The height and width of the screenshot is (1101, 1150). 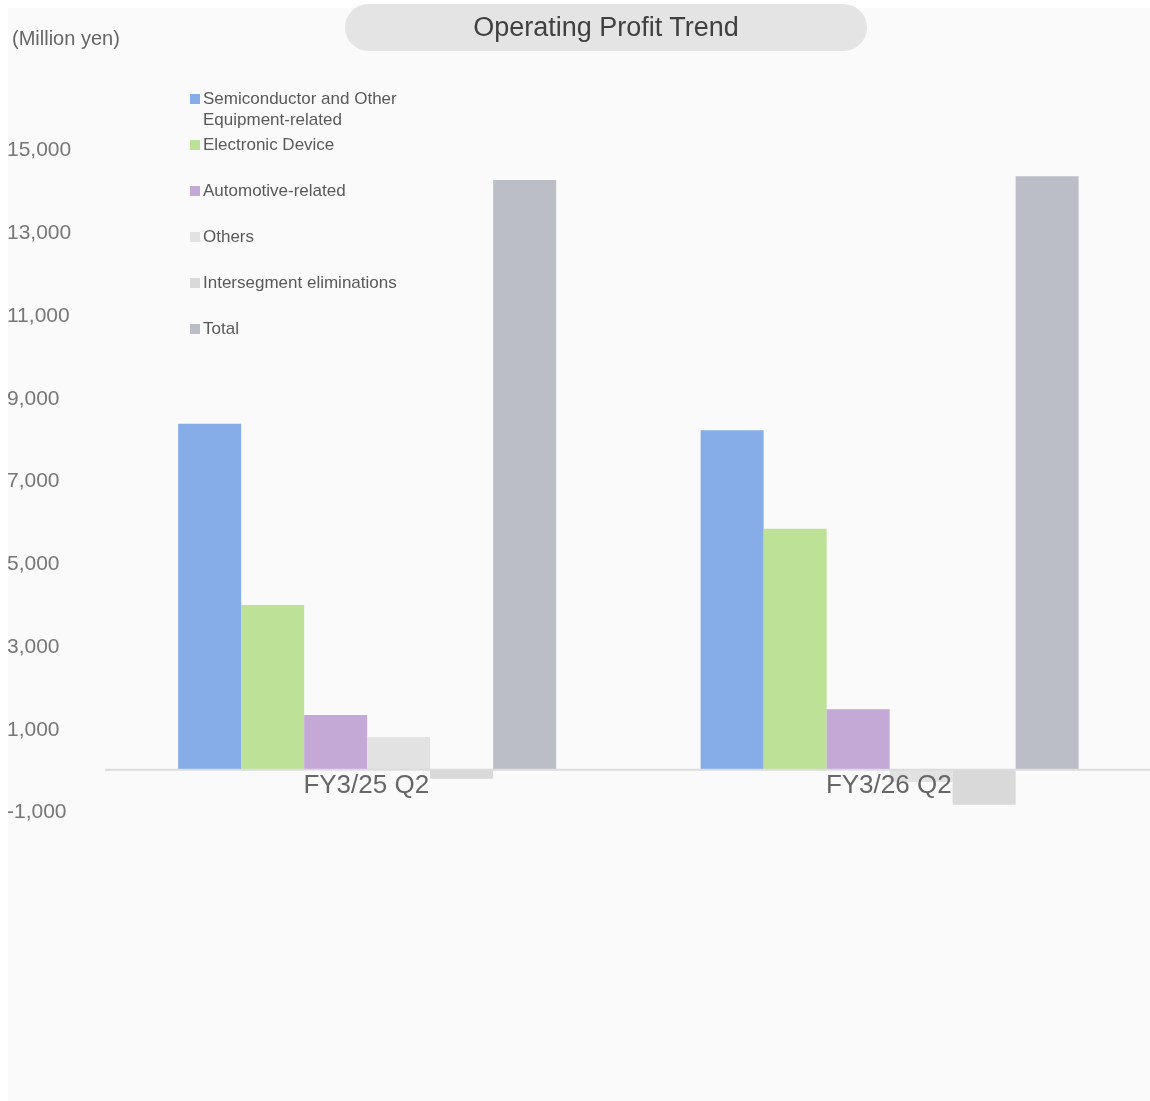 What do you see at coordinates (38, 314) in the screenshot?
I see `y-tick-label: 11,000` at bounding box center [38, 314].